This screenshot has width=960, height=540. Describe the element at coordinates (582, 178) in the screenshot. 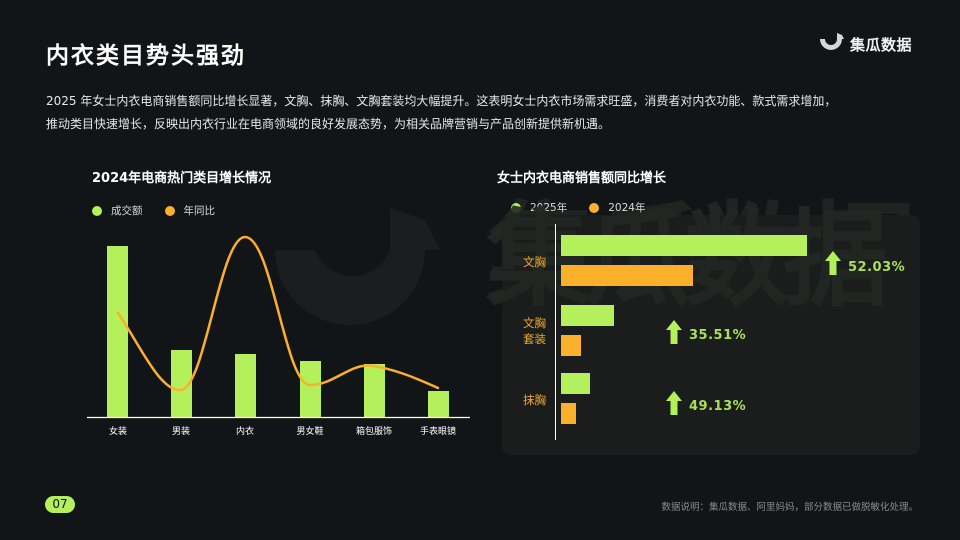

I see `right-chart-title: 女士内衣电商销售额同比增长` at that location.